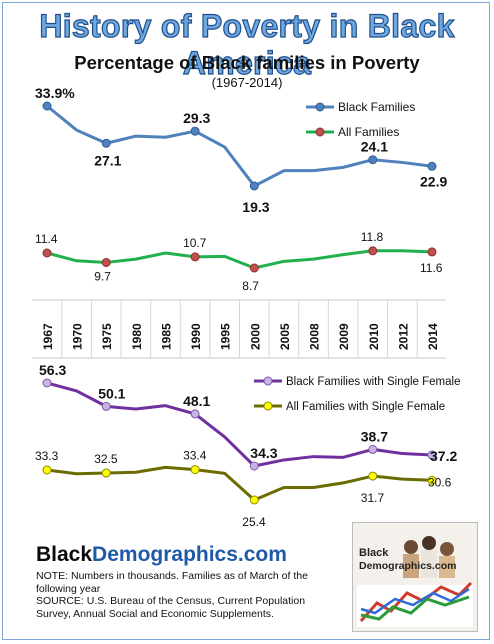 The height and width of the screenshot is (644, 494). Describe the element at coordinates (196, 118) in the screenshot. I see `data-label: 29.3` at that location.